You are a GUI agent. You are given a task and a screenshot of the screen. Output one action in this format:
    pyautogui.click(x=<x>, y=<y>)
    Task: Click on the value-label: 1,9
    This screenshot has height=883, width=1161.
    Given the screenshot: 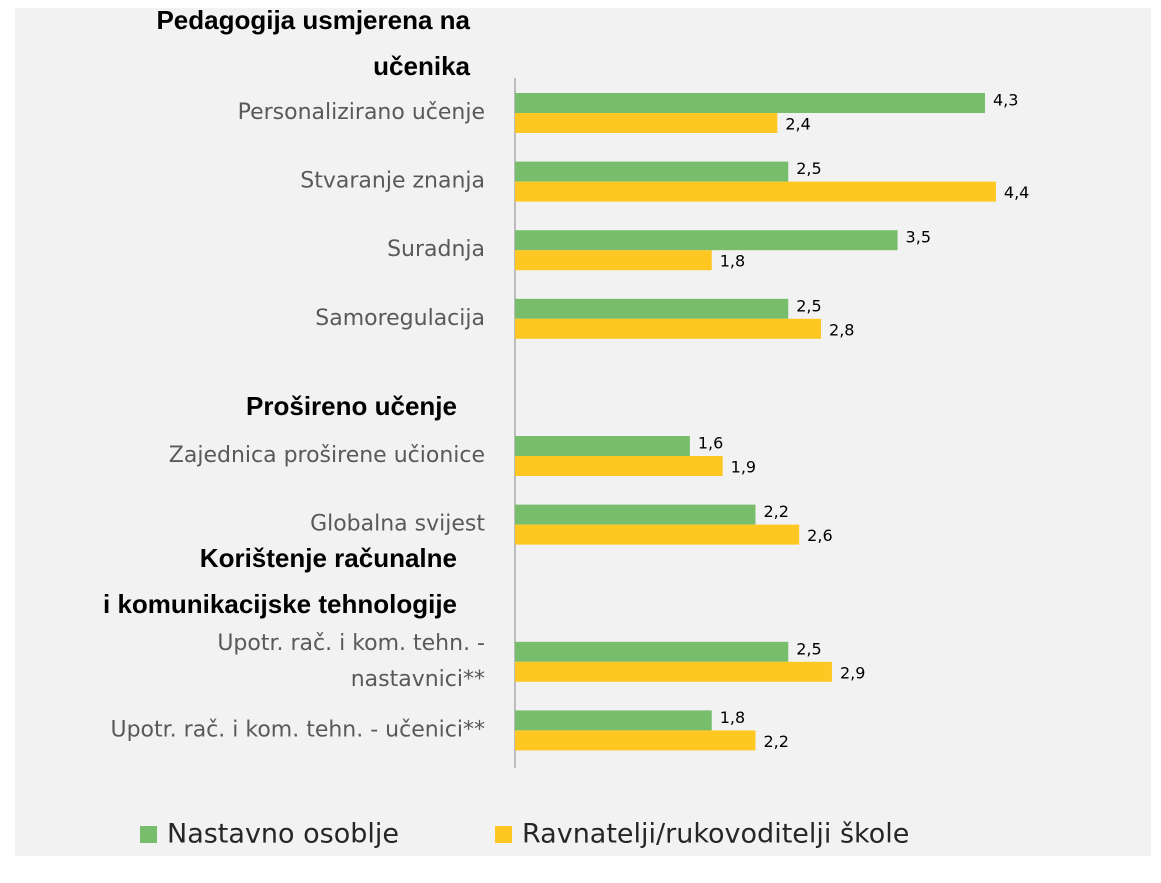 What is the action you would take?
    pyautogui.click(x=743, y=467)
    